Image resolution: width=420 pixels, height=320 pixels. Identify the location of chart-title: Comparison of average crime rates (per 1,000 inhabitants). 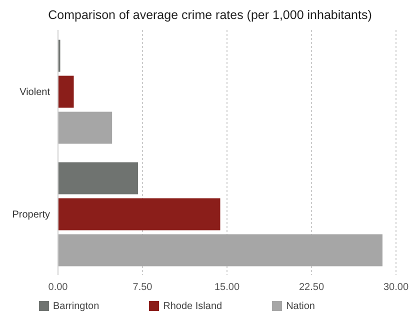
(210, 16).